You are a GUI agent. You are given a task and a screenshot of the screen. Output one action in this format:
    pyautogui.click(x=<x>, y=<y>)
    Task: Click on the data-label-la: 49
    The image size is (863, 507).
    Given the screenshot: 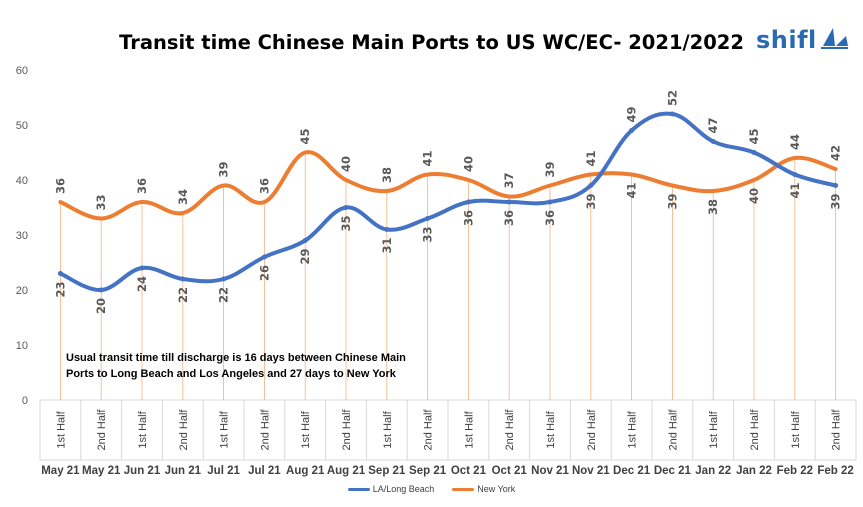 What is the action you would take?
    pyautogui.click(x=632, y=114)
    